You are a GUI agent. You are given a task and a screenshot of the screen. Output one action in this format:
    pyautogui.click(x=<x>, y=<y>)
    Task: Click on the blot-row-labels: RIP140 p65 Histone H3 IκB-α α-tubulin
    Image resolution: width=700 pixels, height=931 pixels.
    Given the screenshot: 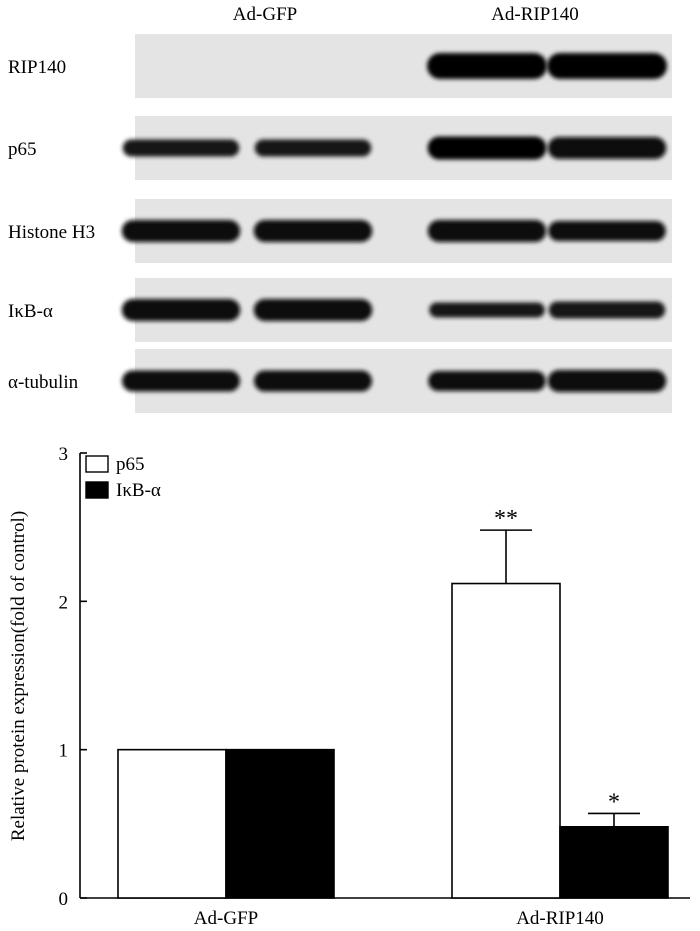 What is the action you would take?
    pyautogui.click(x=51, y=225)
    